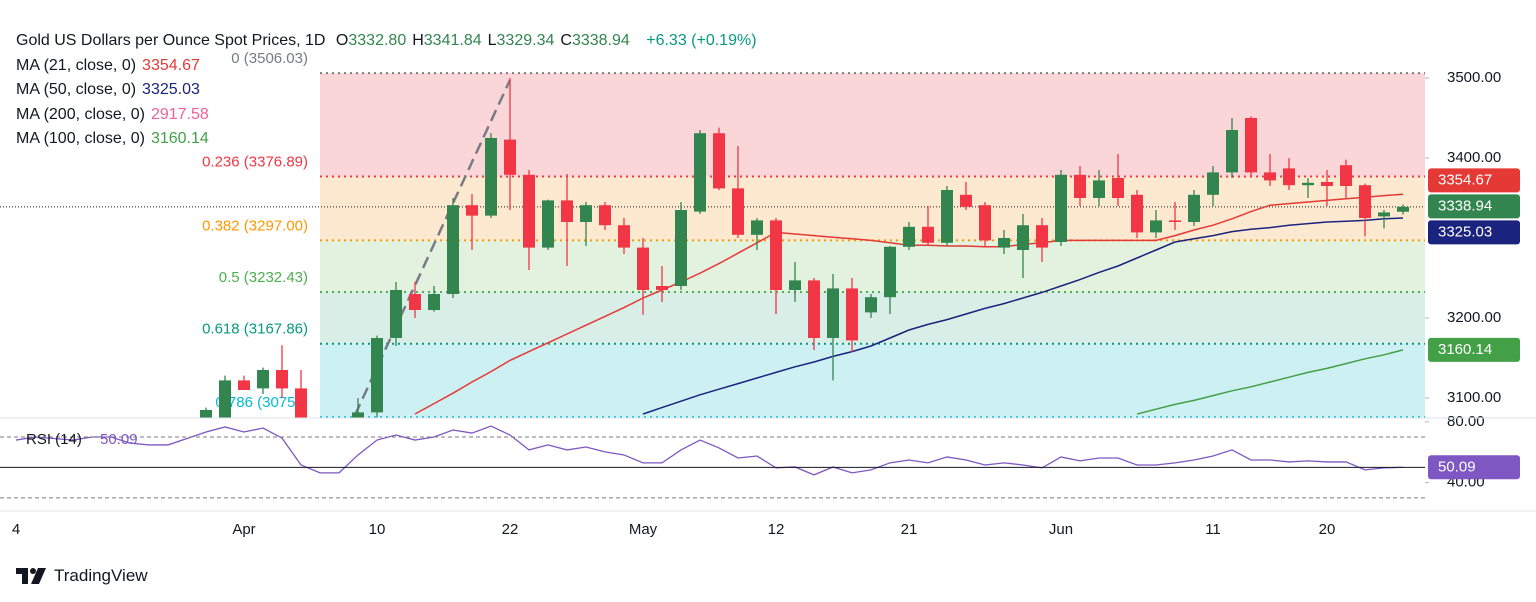 This screenshot has width=1536, height=602. Describe the element at coordinates (243, 529) in the screenshot. I see `x-tick-label: Apr` at that location.